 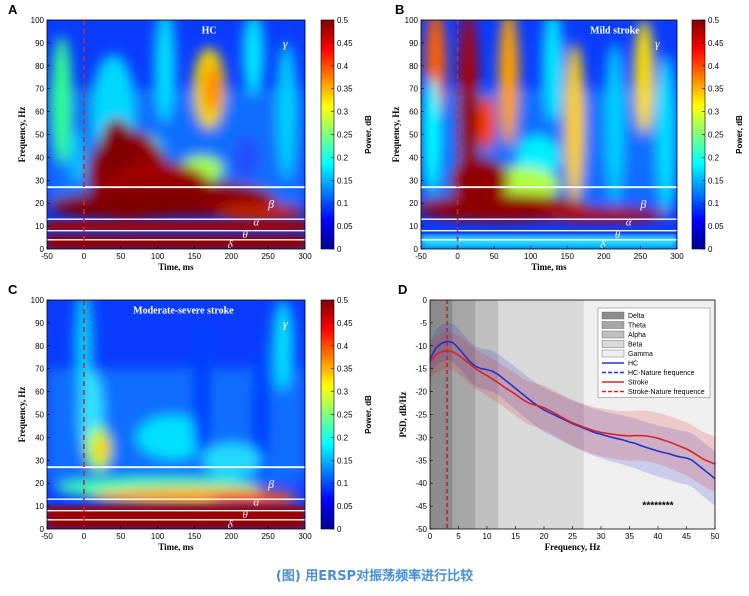 I want to click on x-tick-label: 45, so click(x=686, y=536).